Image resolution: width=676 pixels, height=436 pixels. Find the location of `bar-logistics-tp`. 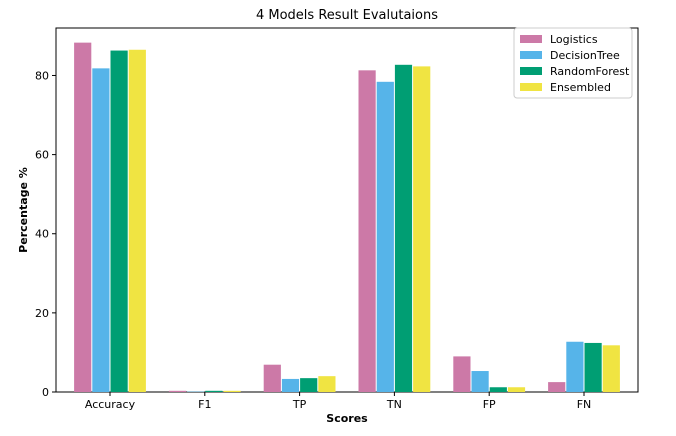

bar-logistics-tp is located at coordinates (272, 378).